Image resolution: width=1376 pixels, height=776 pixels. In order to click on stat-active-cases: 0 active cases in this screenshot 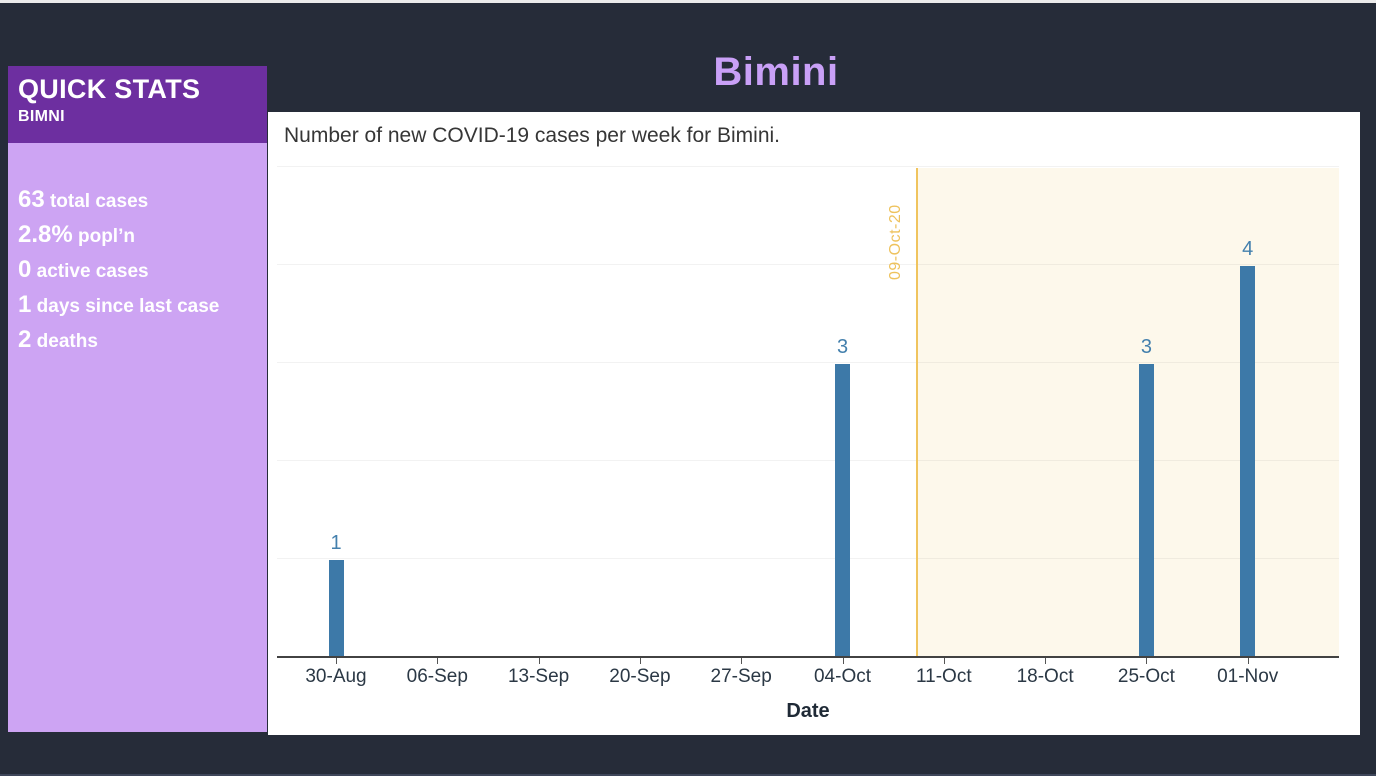, I will do `click(83, 269)`.